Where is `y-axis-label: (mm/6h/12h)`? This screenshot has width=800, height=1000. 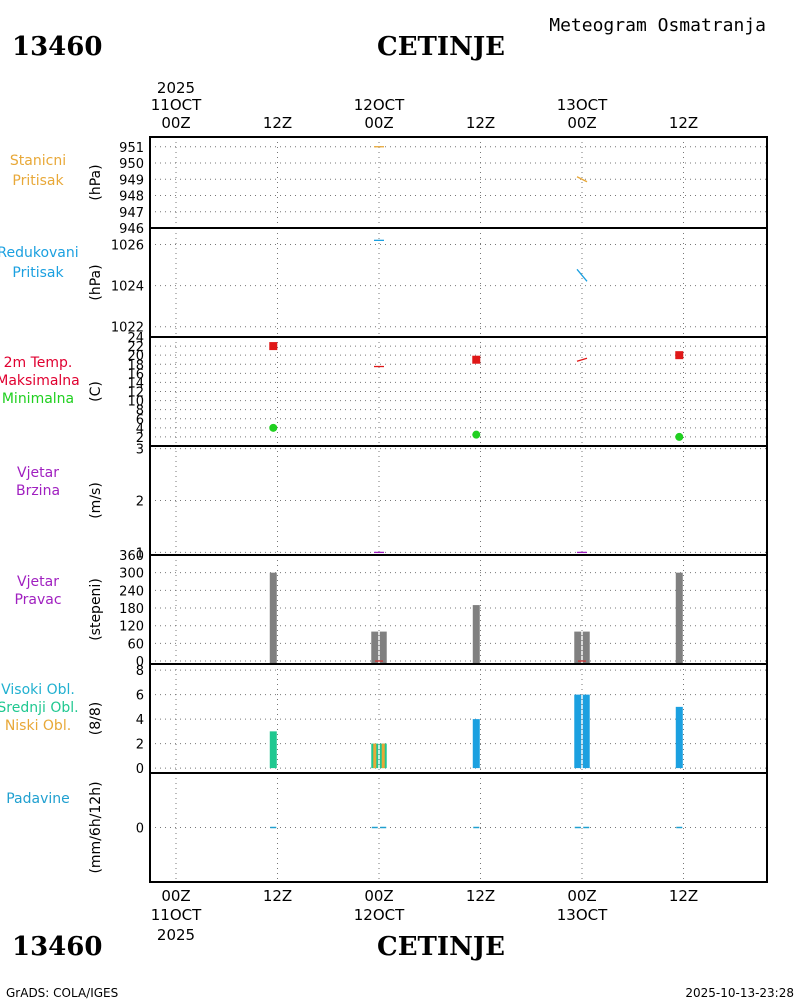 y-axis-label: (mm/6h/12h) is located at coordinates (96, 827).